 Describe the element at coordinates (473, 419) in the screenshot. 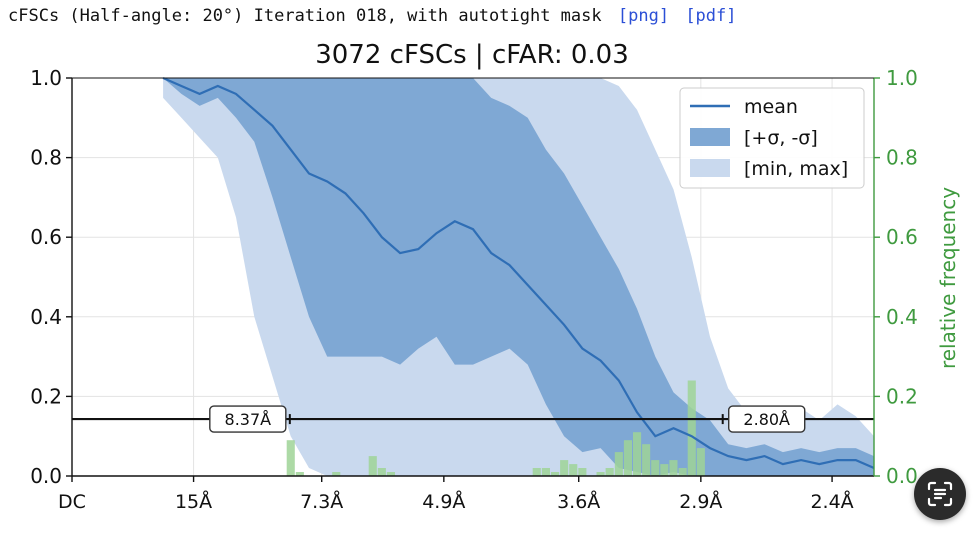

I see `threshold-layer: 8.37Å 2.80Å` at that location.